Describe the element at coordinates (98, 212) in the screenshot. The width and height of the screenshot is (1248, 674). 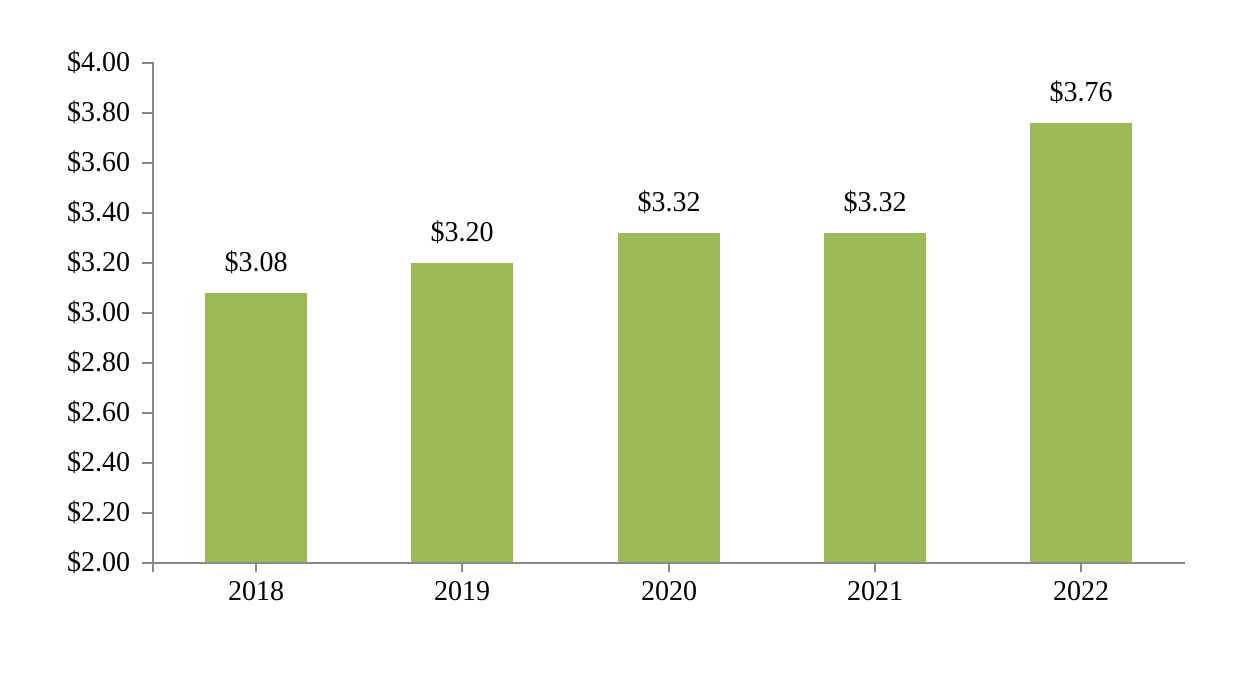
I see `y-axis-tick-label: $3.40` at that location.